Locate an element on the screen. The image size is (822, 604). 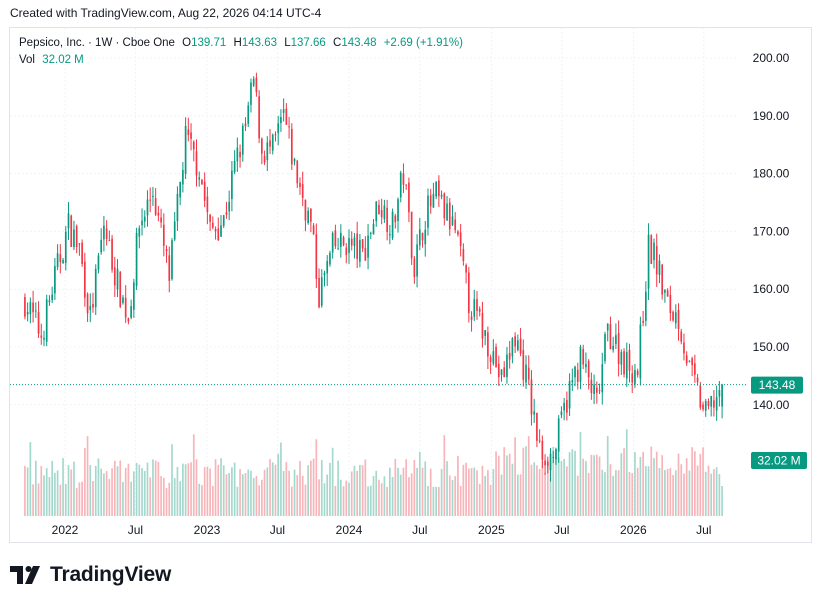
tradingview-logo: TradingView is located at coordinates (90, 575).